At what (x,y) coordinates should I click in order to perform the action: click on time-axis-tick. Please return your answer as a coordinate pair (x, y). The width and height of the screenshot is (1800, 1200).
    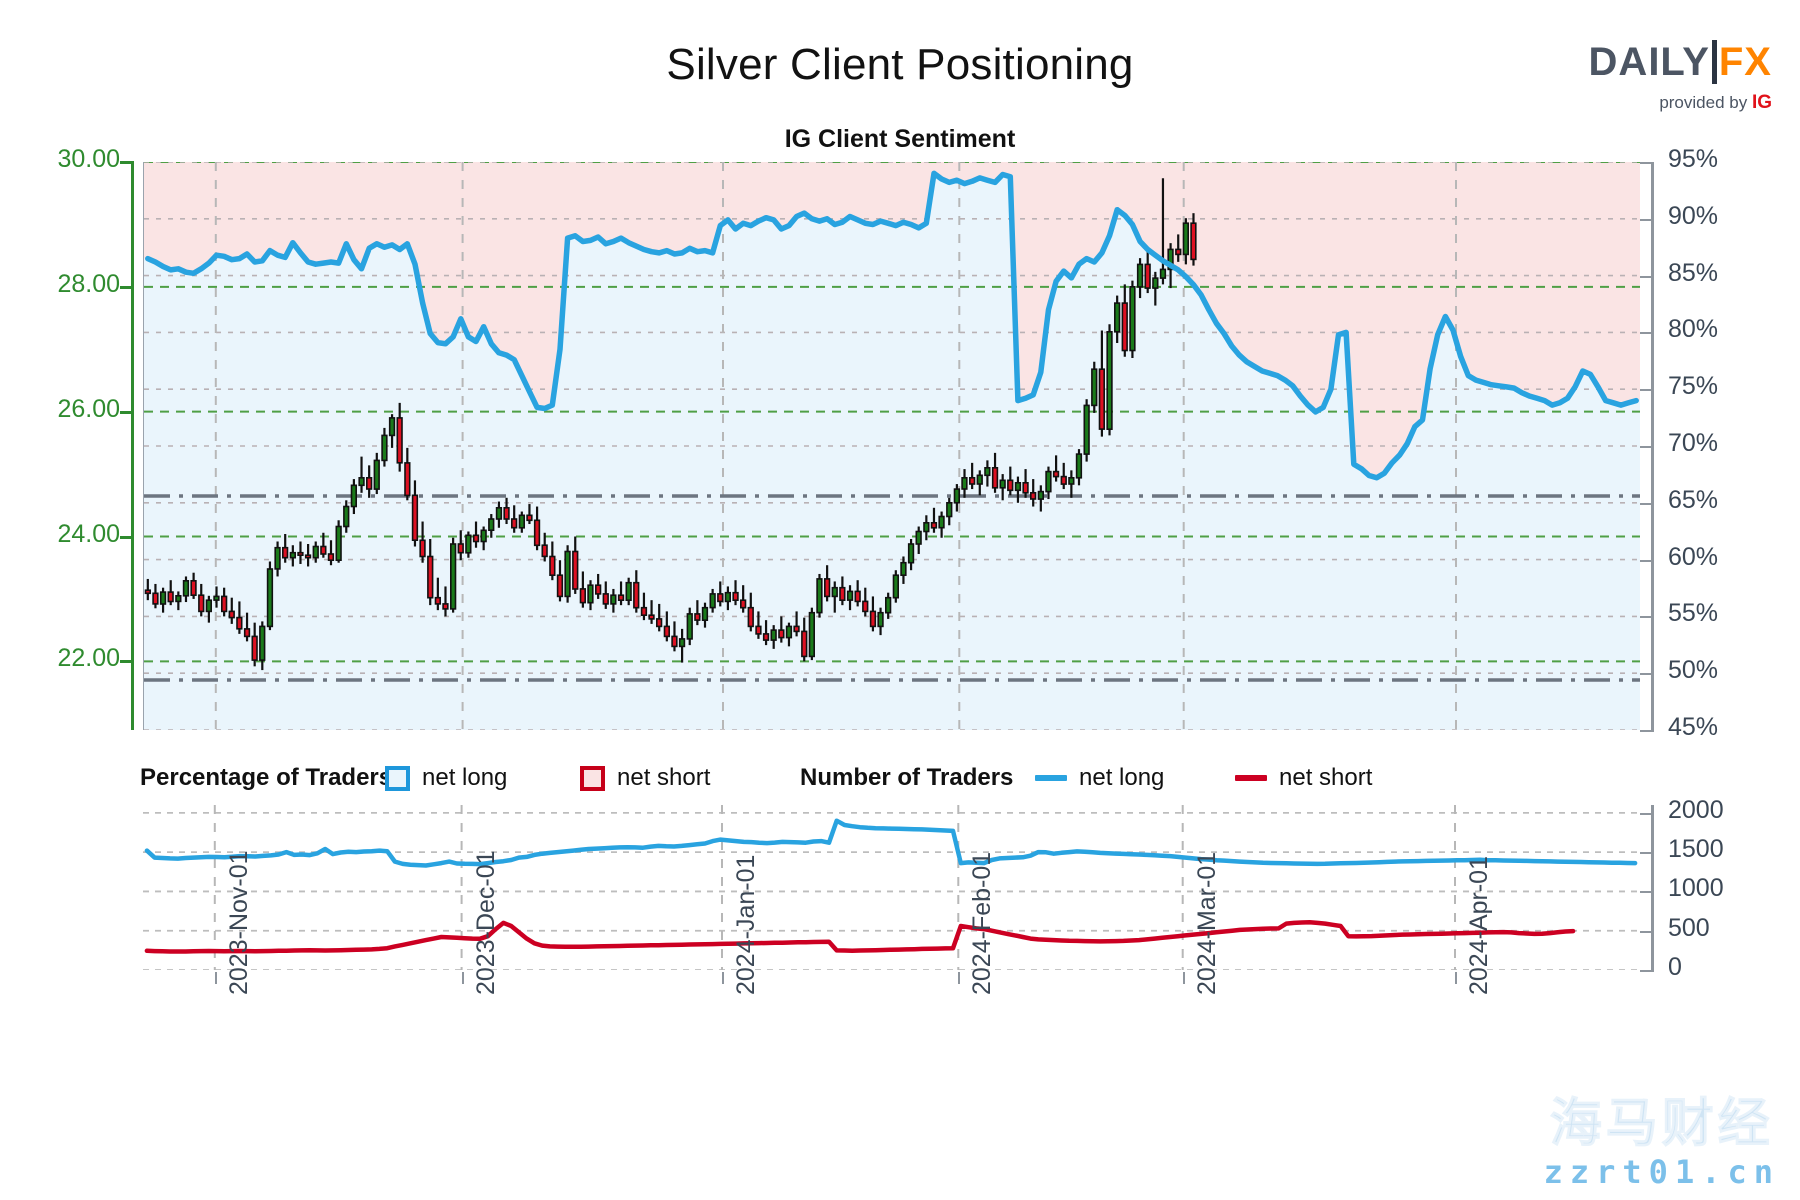
    Looking at the image, I should click on (1455, 978).